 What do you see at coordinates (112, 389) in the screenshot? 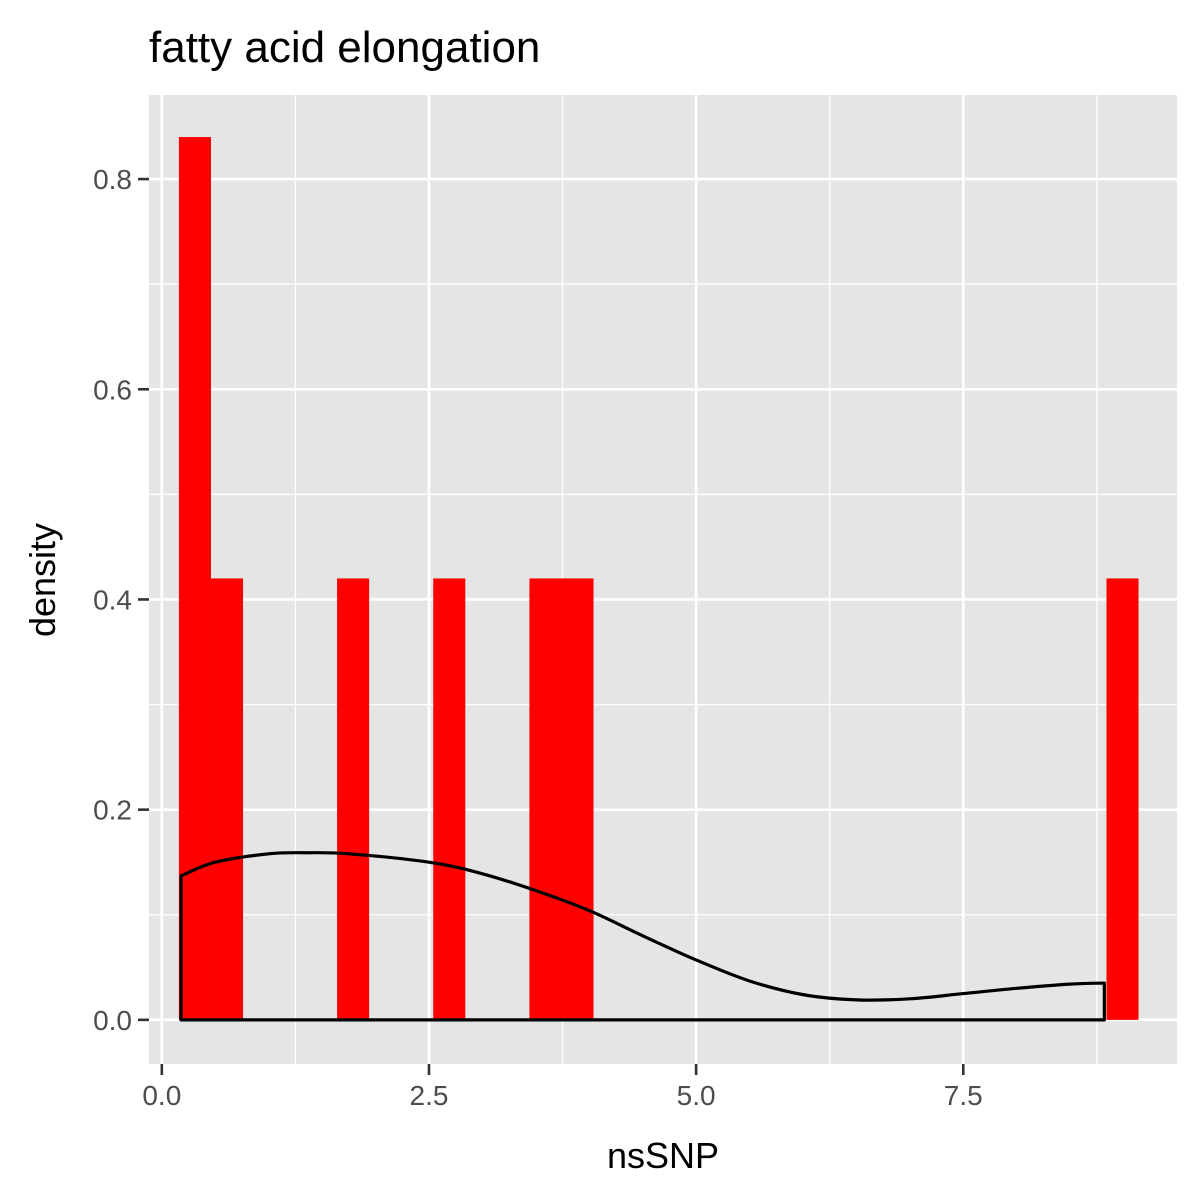
I see `y-tick-label: 0.6` at bounding box center [112, 389].